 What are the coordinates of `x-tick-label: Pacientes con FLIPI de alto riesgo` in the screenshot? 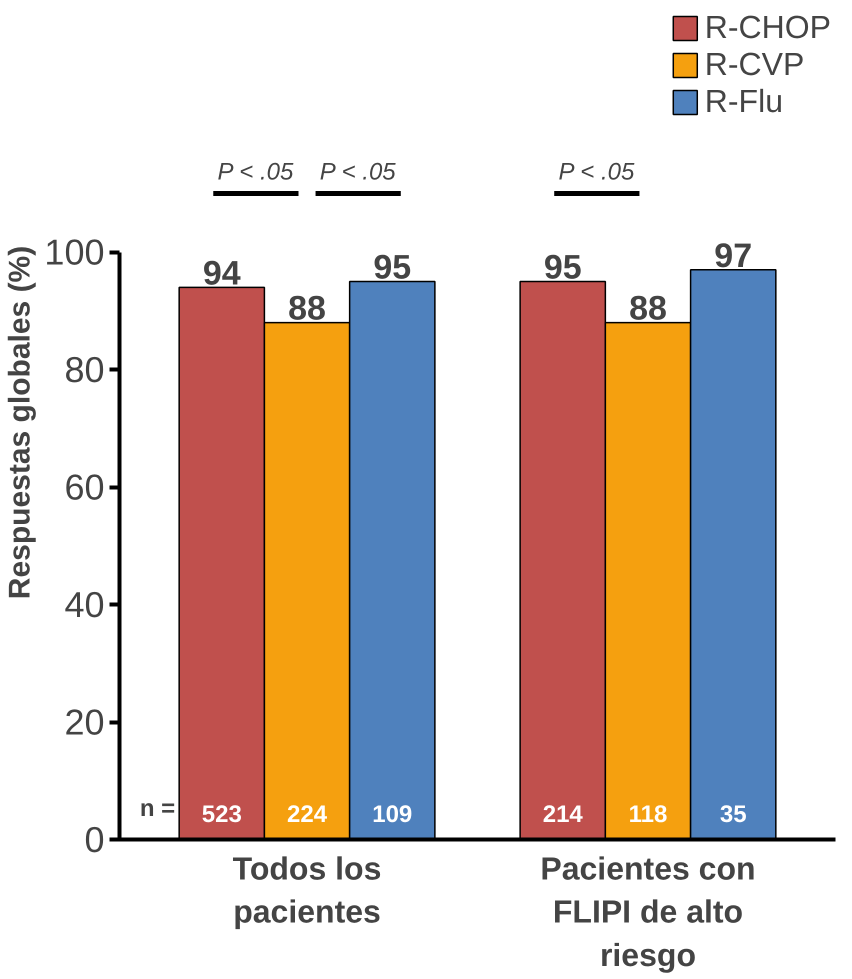 It's located at (648, 911).